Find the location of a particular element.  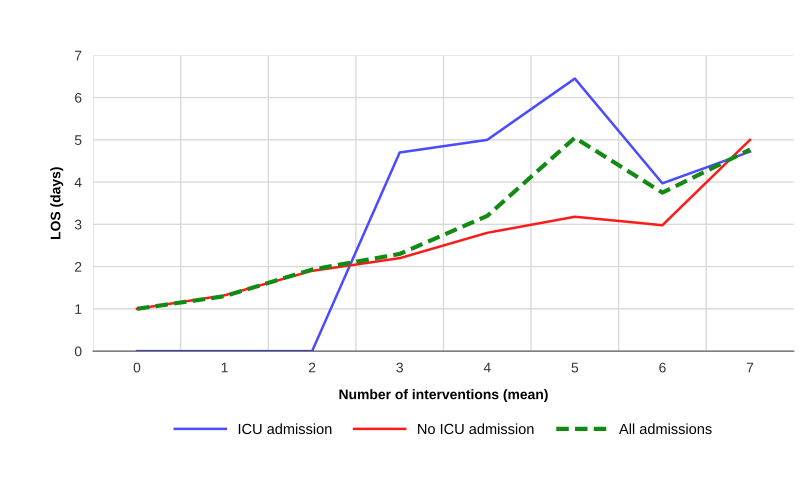

legend-label: ICU admission is located at coordinates (285, 428).